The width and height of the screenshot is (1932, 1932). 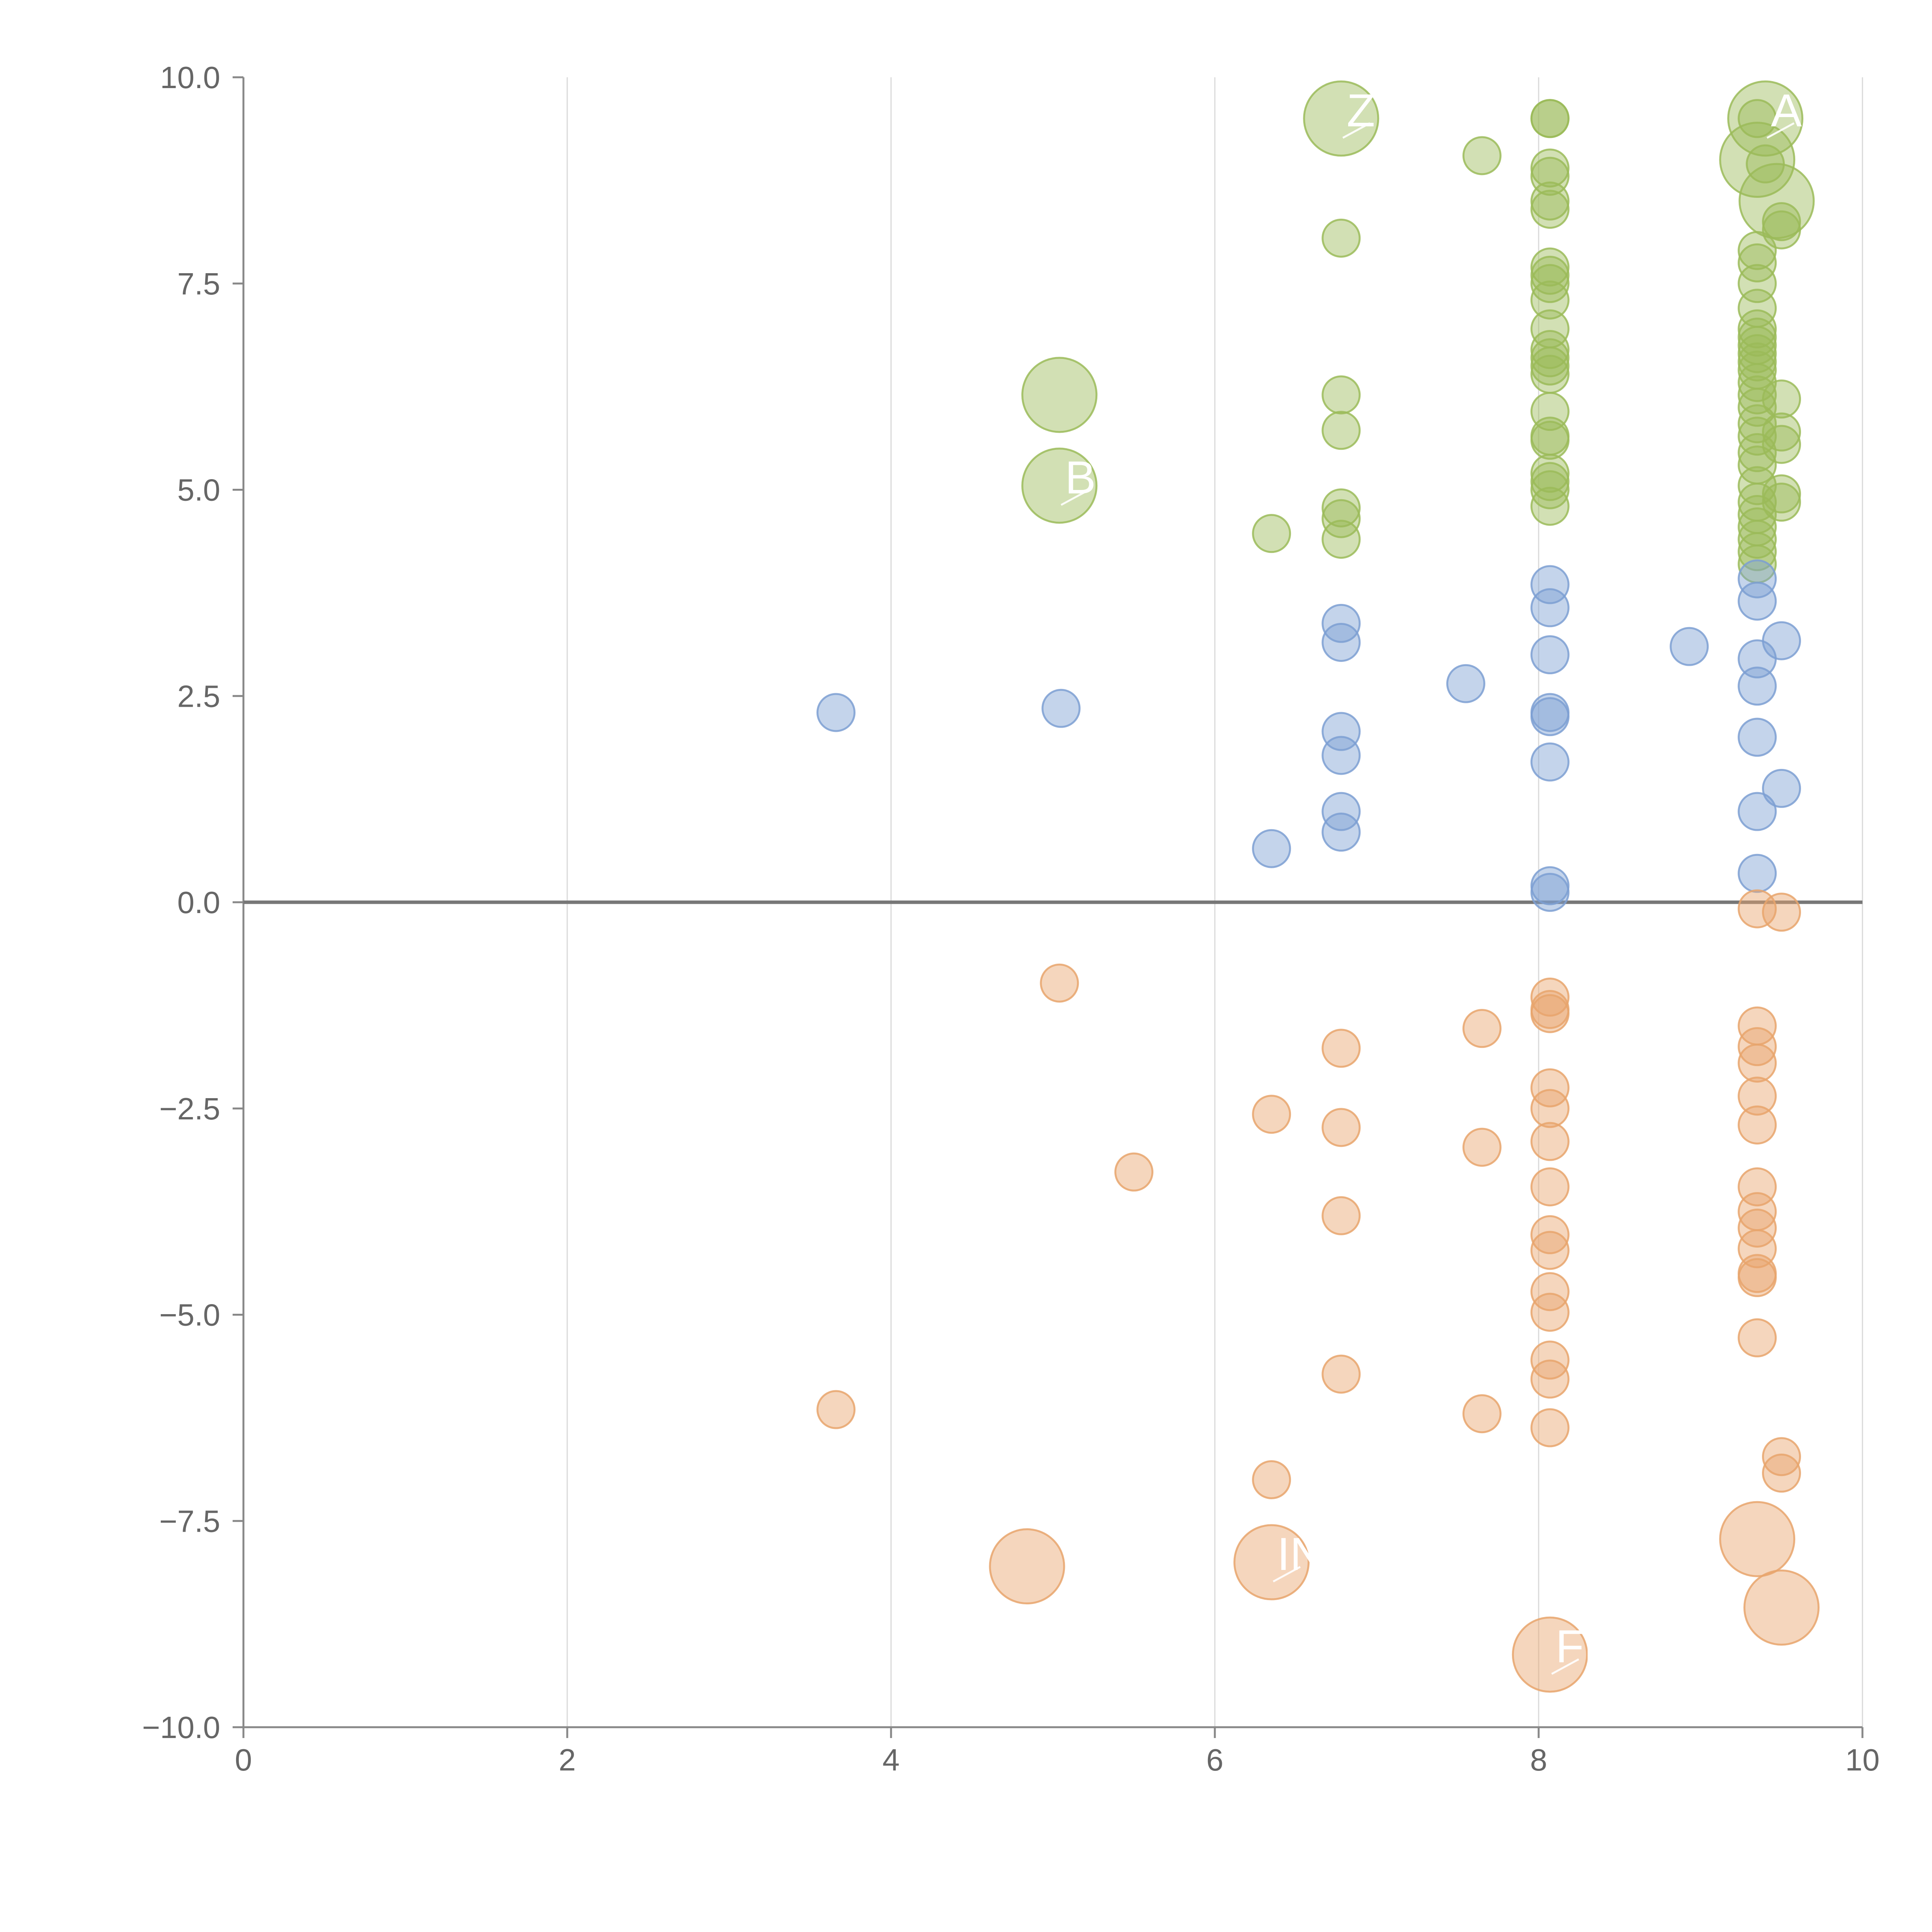 I want to click on x-tick-label: 8, so click(x=1539, y=1760).